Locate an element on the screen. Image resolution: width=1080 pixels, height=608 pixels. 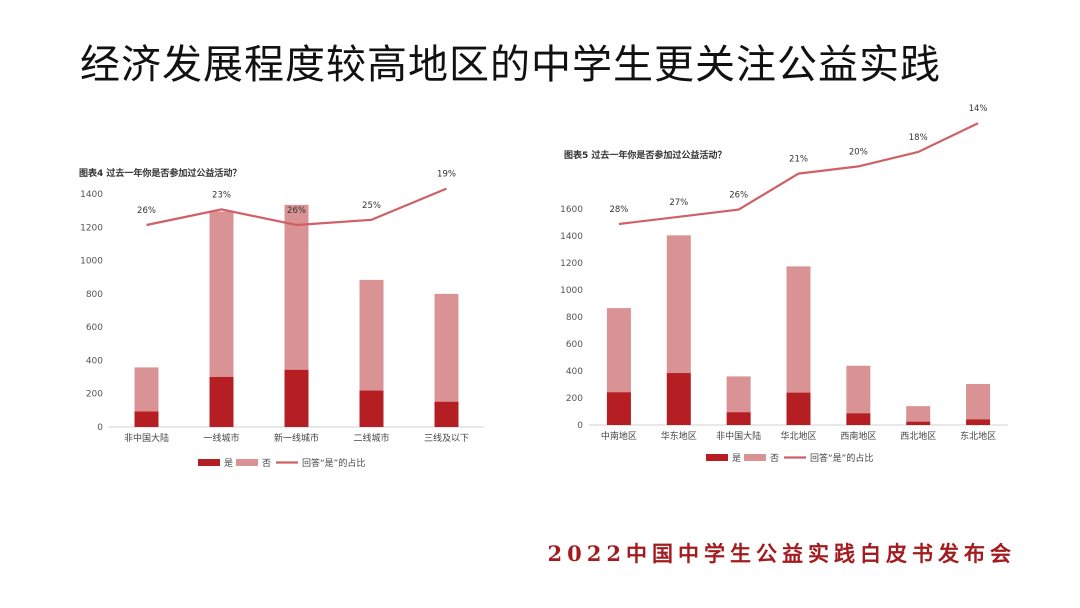
y-tick-label: 1600 is located at coordinates (571, 210).